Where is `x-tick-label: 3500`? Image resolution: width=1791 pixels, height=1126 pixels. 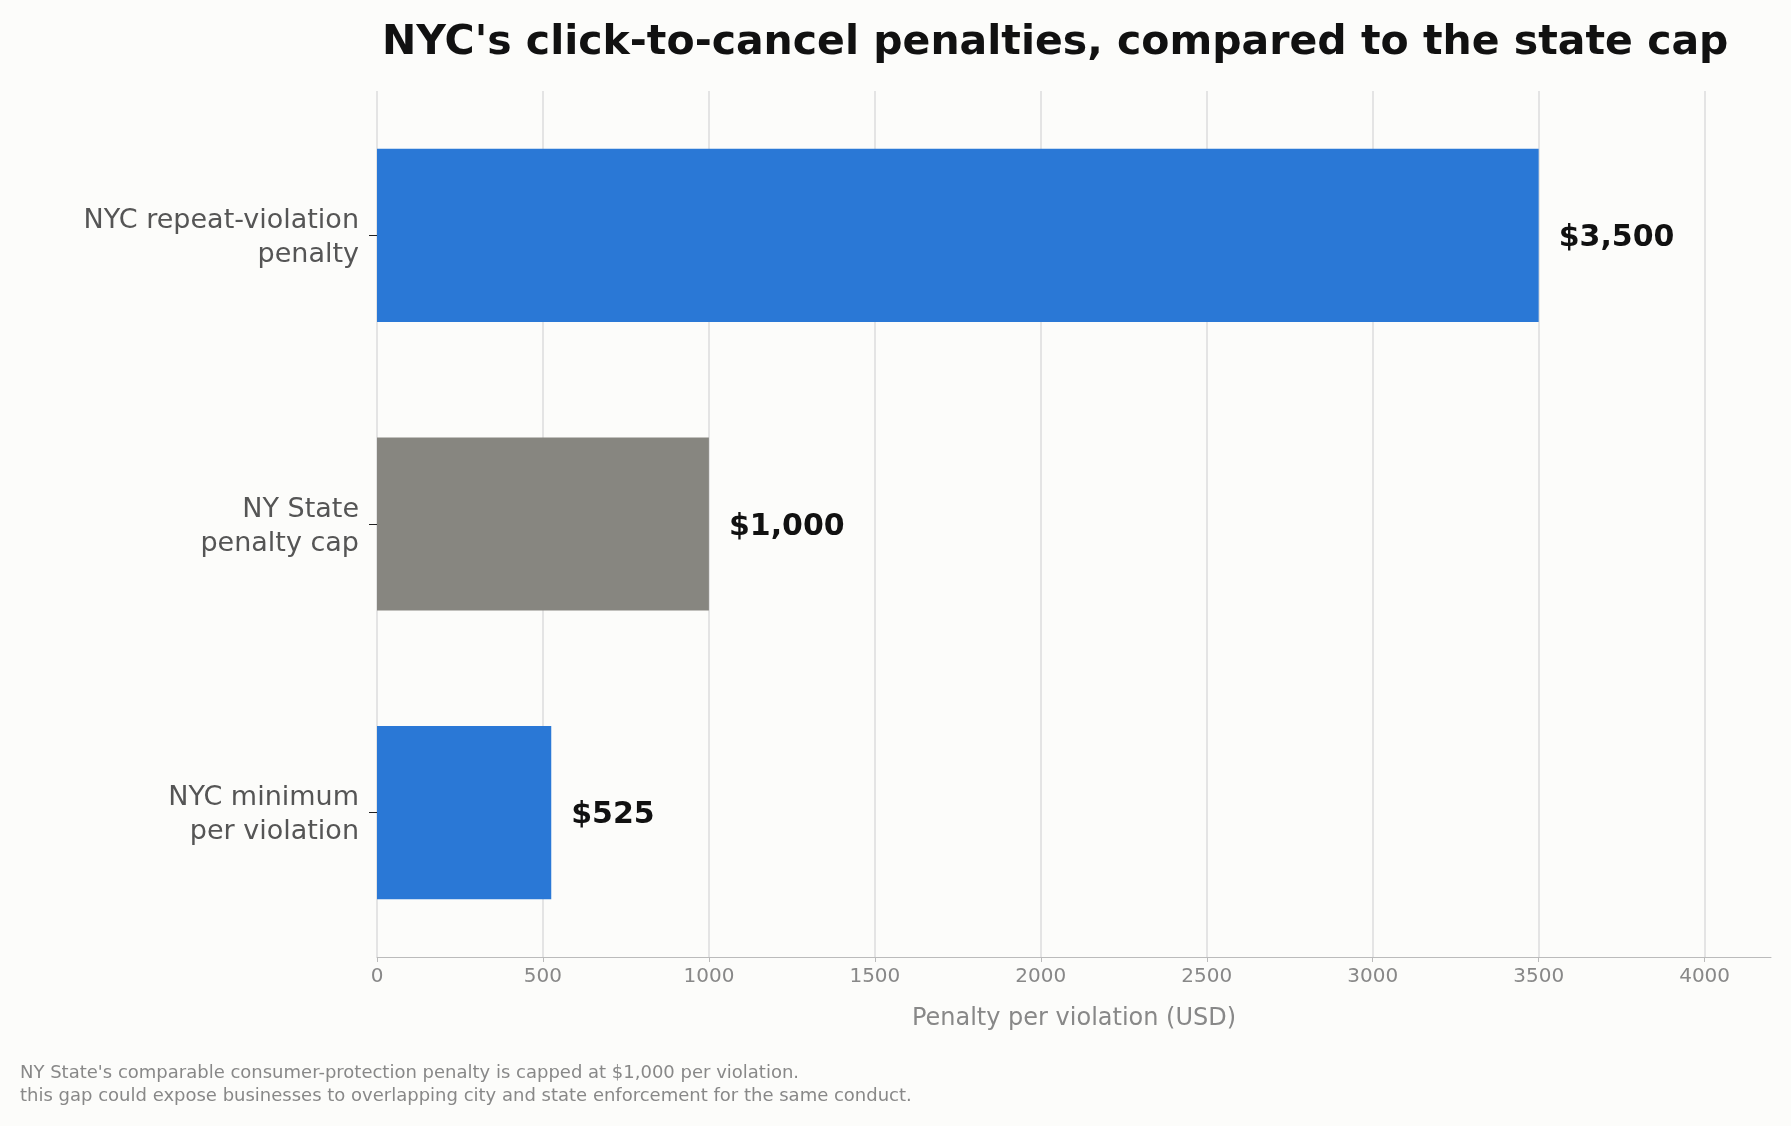 x-tick-label: 3500 is located at coordinates (1539, 975).